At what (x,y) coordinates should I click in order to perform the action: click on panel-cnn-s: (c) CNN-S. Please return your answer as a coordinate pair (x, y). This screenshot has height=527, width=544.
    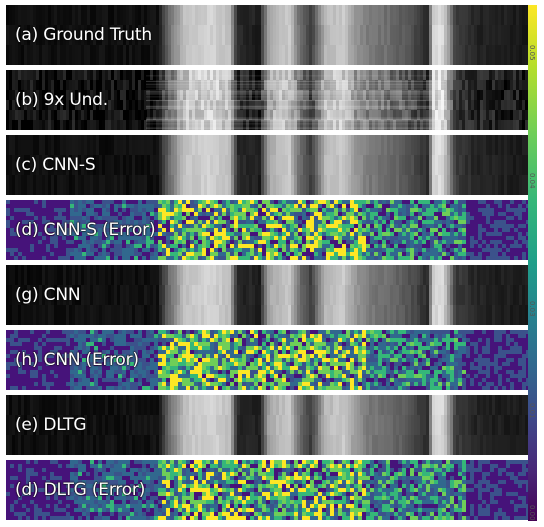
    Looking at the image, I should click on (267, 165).